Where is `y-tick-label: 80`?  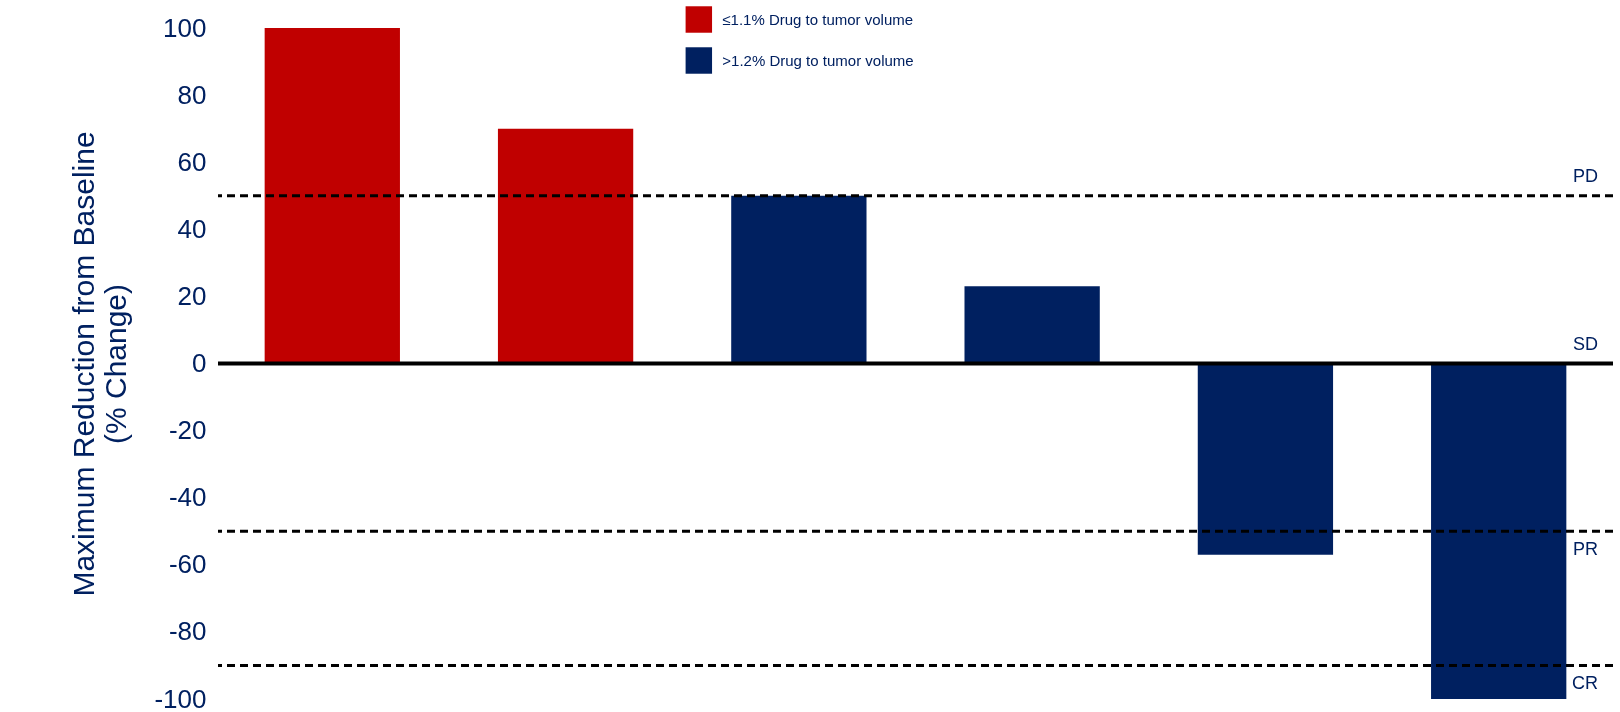 y-tick-label: 80 is located at coordinates (192, 94).